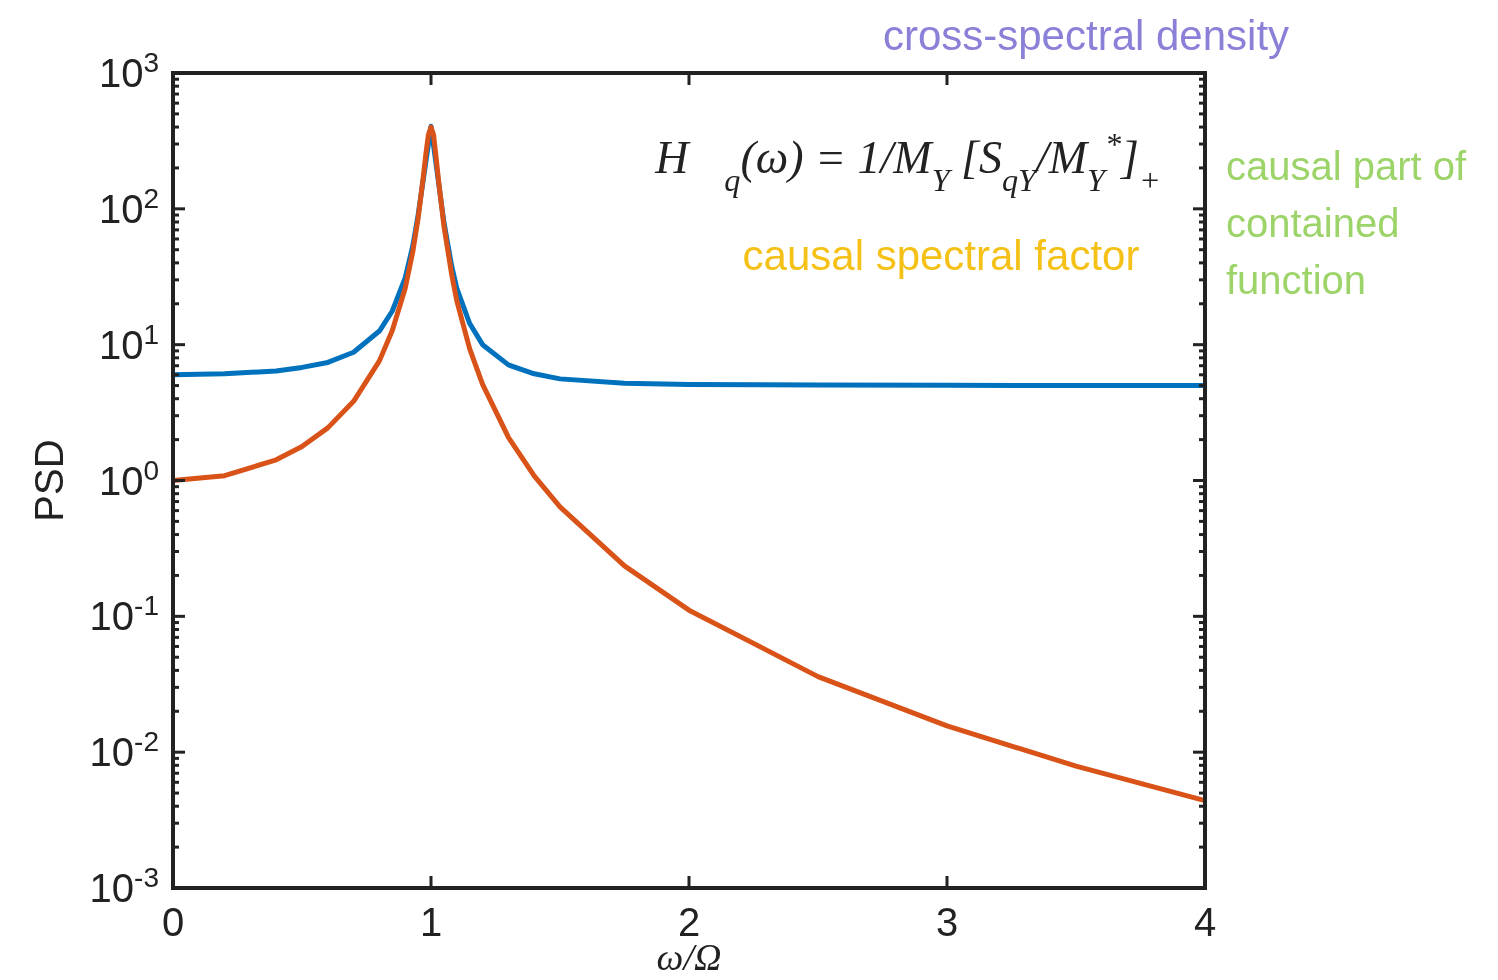 Image resolution: width=1498 pixels, height=980 pixels. Describe the element at coordinates (49, 480) in the screenshot. I see `y-axis-title: PSD` at that location.